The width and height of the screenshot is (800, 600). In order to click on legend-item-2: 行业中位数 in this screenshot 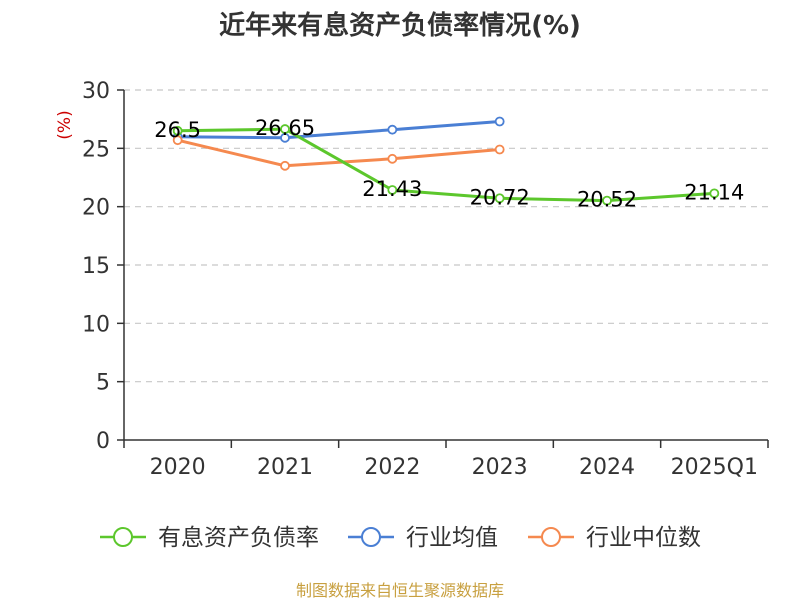, I will do `click(614, 538)`.